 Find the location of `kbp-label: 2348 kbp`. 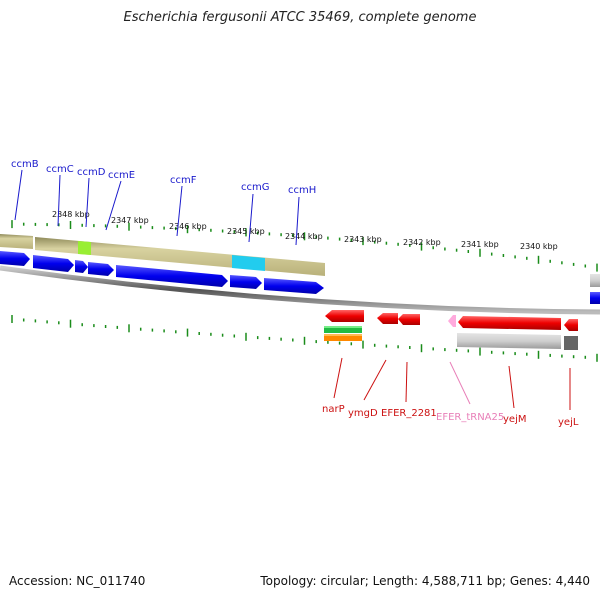

kbp-label: 2348 kbp is located at coordinates (71, 214).